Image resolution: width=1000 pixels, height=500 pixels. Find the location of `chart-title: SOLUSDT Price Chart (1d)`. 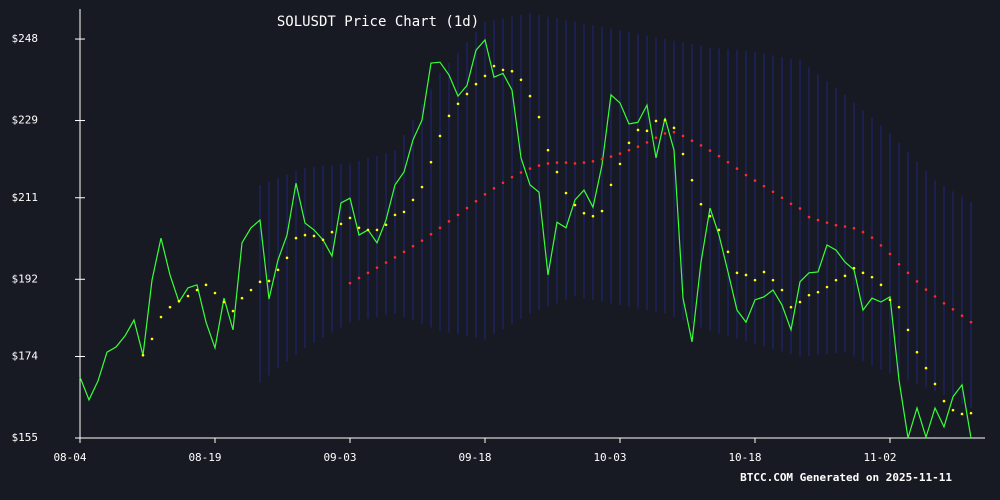

chart-title: SOLUSDT Price Chart (1d) is located at coordinates (378, 22).